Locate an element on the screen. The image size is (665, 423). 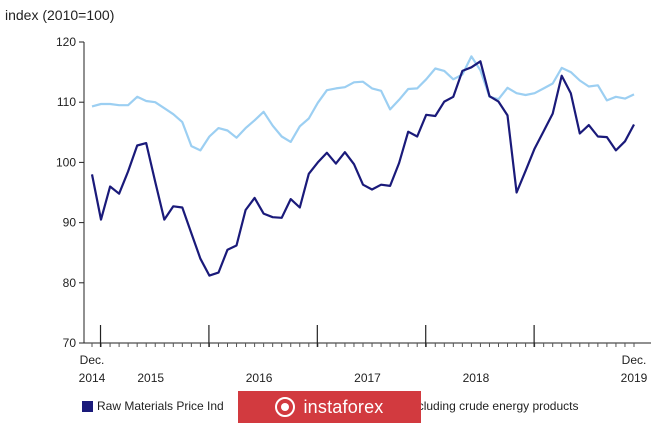
x-label-line2-4: 2018 is located at coordinates (476, 378).